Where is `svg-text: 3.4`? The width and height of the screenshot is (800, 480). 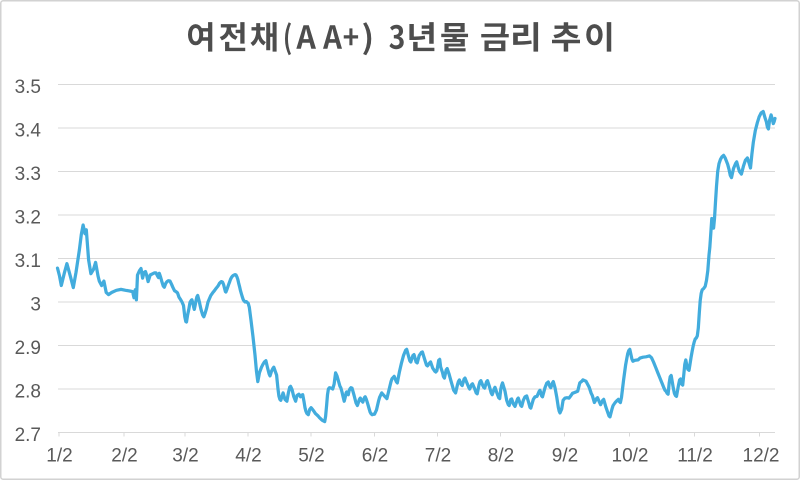
svg-text: 3.4 is located at coordinates (28, 130).